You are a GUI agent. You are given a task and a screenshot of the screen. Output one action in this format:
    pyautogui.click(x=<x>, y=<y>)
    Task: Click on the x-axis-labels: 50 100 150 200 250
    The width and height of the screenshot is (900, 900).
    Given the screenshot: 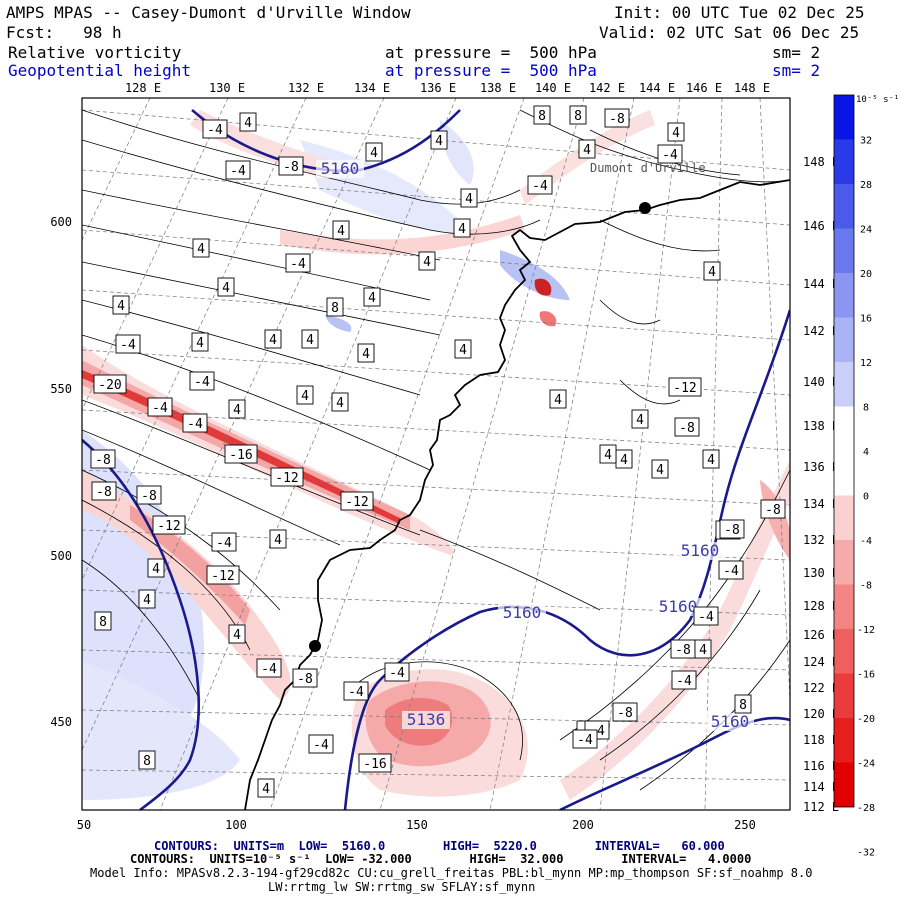 What is the action you would take?
    pyautogui.click(x=416, y=825)
    